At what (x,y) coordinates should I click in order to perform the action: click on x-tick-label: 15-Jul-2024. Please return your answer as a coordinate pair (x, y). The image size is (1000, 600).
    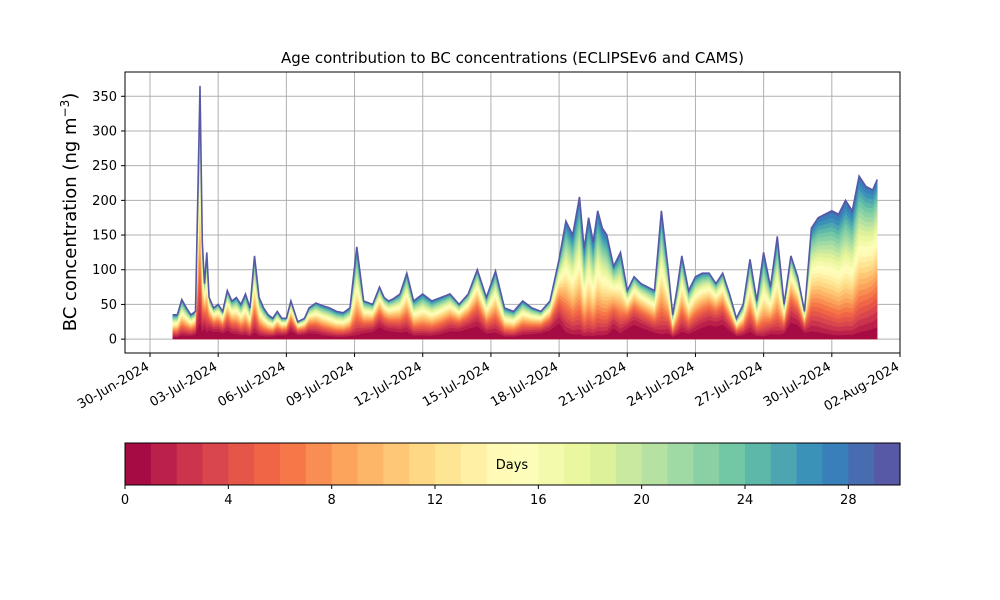
    Looking at the image, I should click on (456, 384).